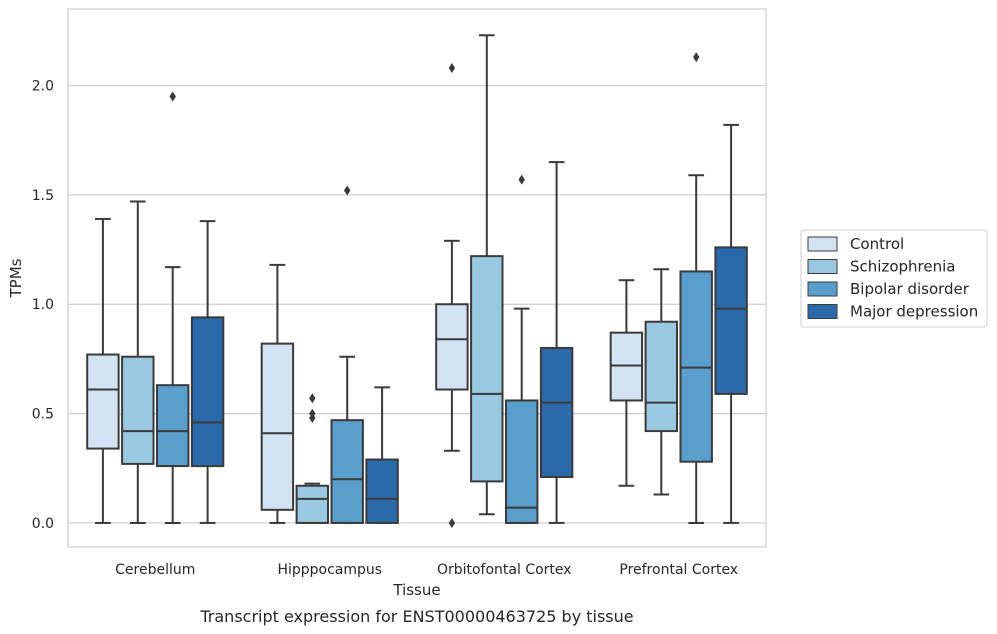 The height and width of the screenshot is (634, 997). What do you see at coordinates (329, 570) in the screenshot?
I see `x-tick-label: Hipppocampus` at bounding box center [329, 570].